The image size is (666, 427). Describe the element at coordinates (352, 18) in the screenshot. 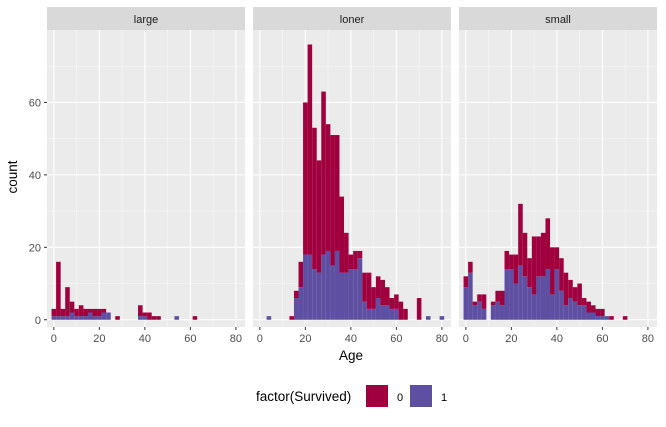

I see `facet-strip-loner` at that location.